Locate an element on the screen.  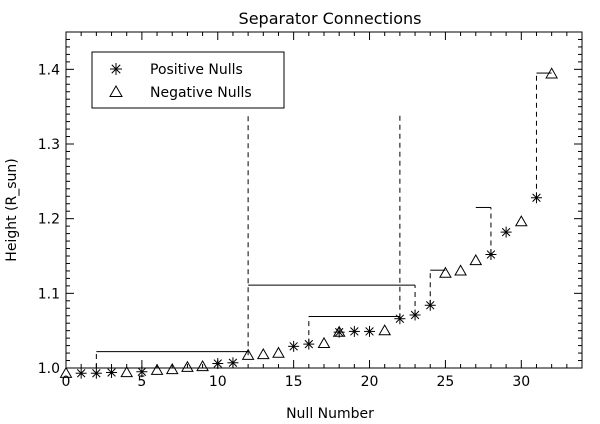
y-tick-label: 1.3 is located at coordinates (49, 145).